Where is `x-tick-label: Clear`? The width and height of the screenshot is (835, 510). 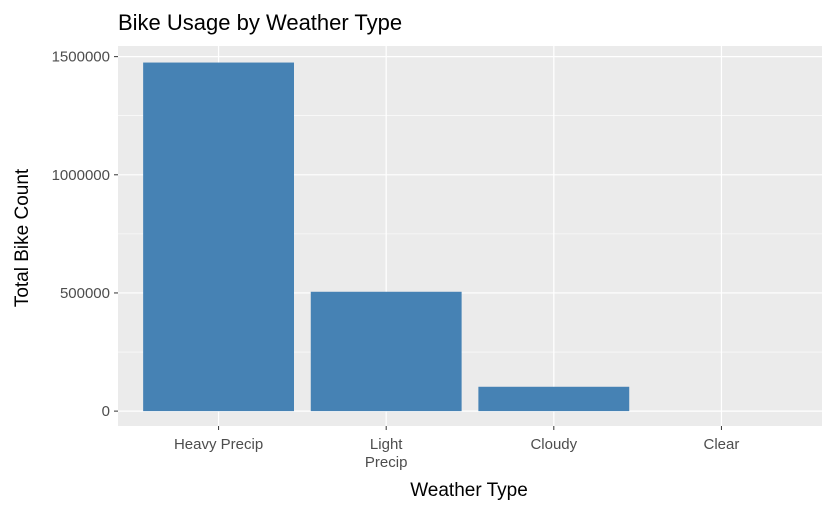 x-tick-label: Clear is located at coordinates (721, 444).